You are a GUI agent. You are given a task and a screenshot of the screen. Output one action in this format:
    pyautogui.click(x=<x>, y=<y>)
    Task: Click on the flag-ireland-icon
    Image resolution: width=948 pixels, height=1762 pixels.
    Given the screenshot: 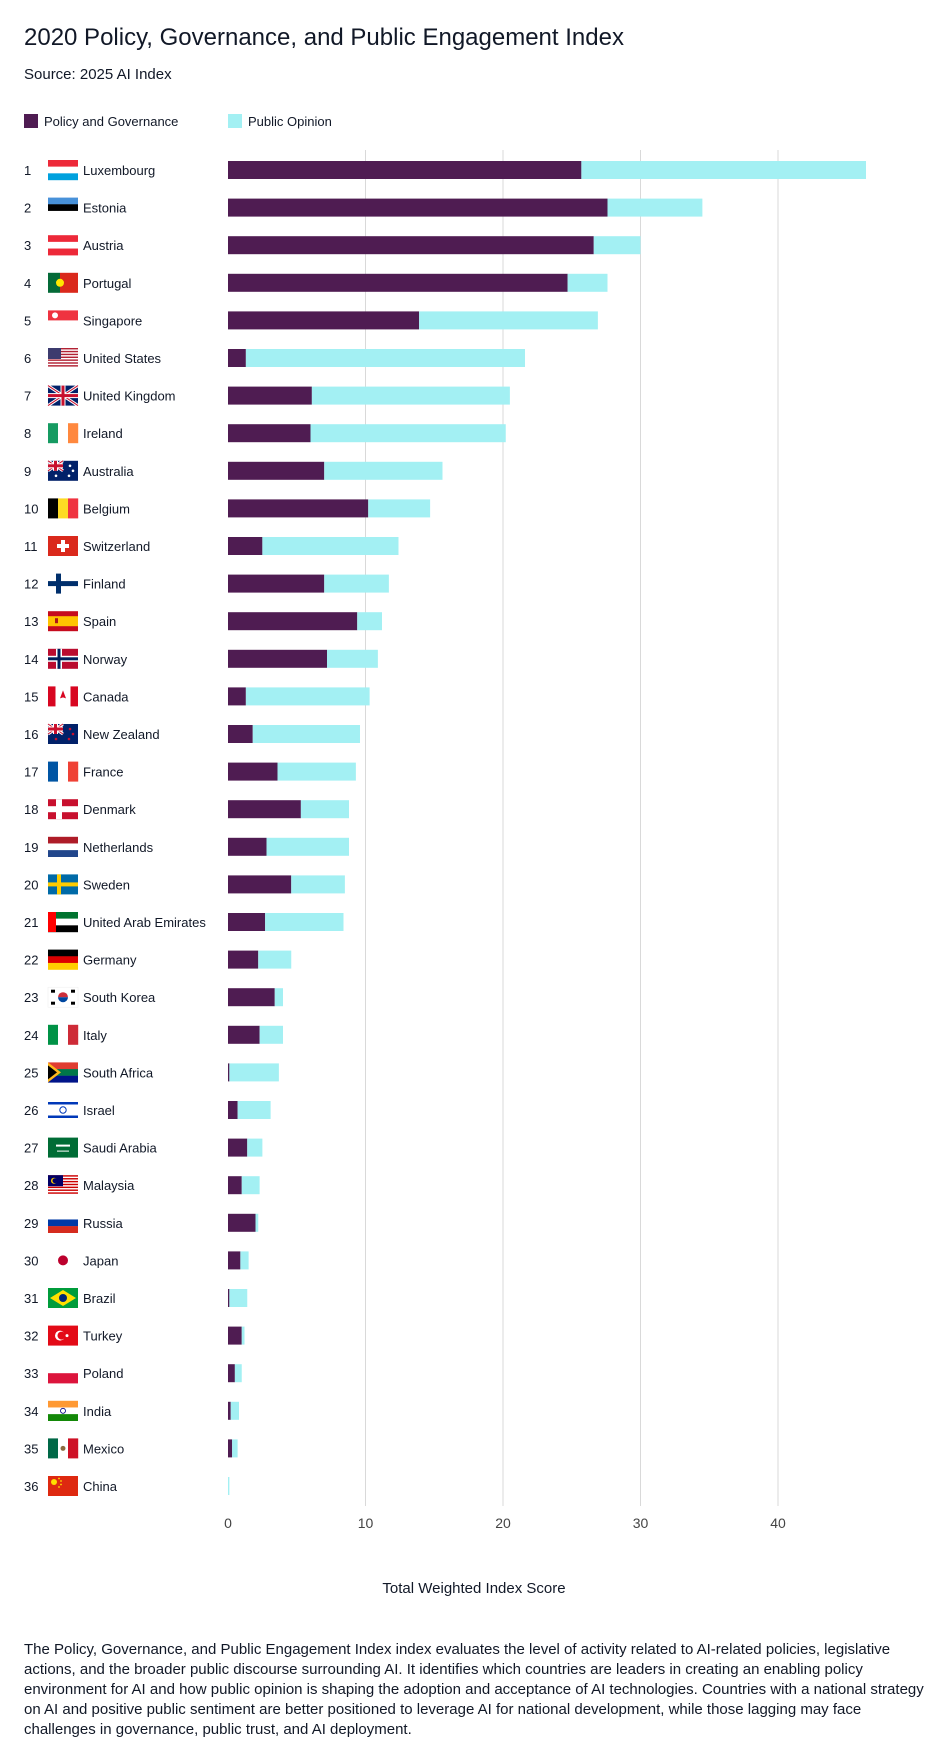 What is the action you would take?
    pyautogui.click(x=63, y=433)
    